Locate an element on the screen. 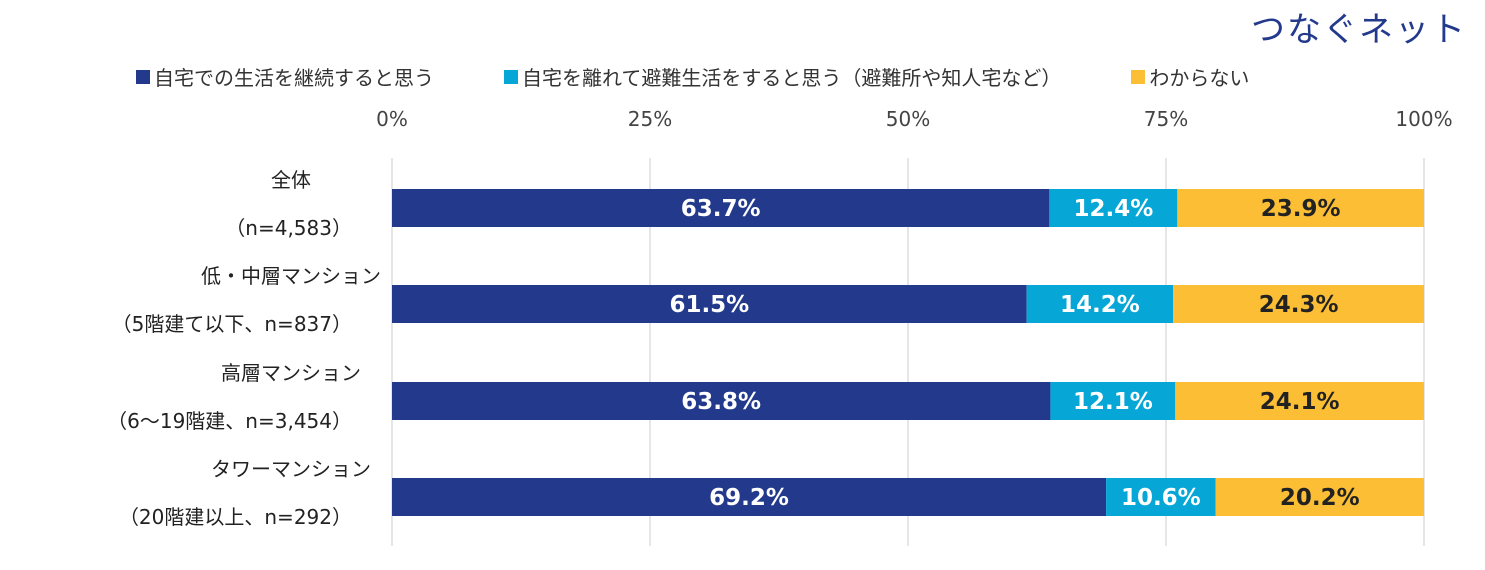  x-tick-label: 75% is located at coordinates (1166, 119).